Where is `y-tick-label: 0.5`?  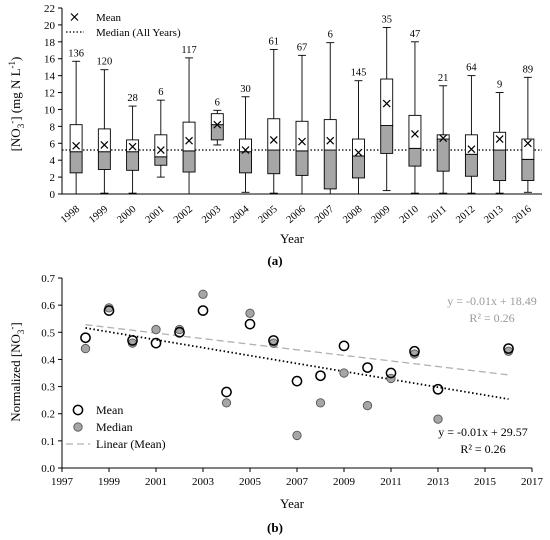 y-tick-label: 0.5 is located at coordinates (48, 333).